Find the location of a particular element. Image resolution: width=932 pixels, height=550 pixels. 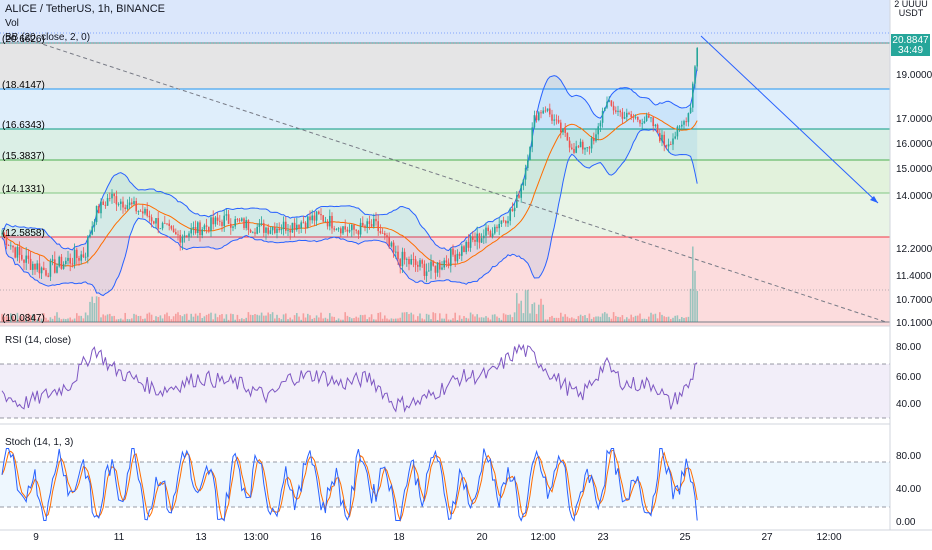

volume-bars is located at coordinates (349, 284).